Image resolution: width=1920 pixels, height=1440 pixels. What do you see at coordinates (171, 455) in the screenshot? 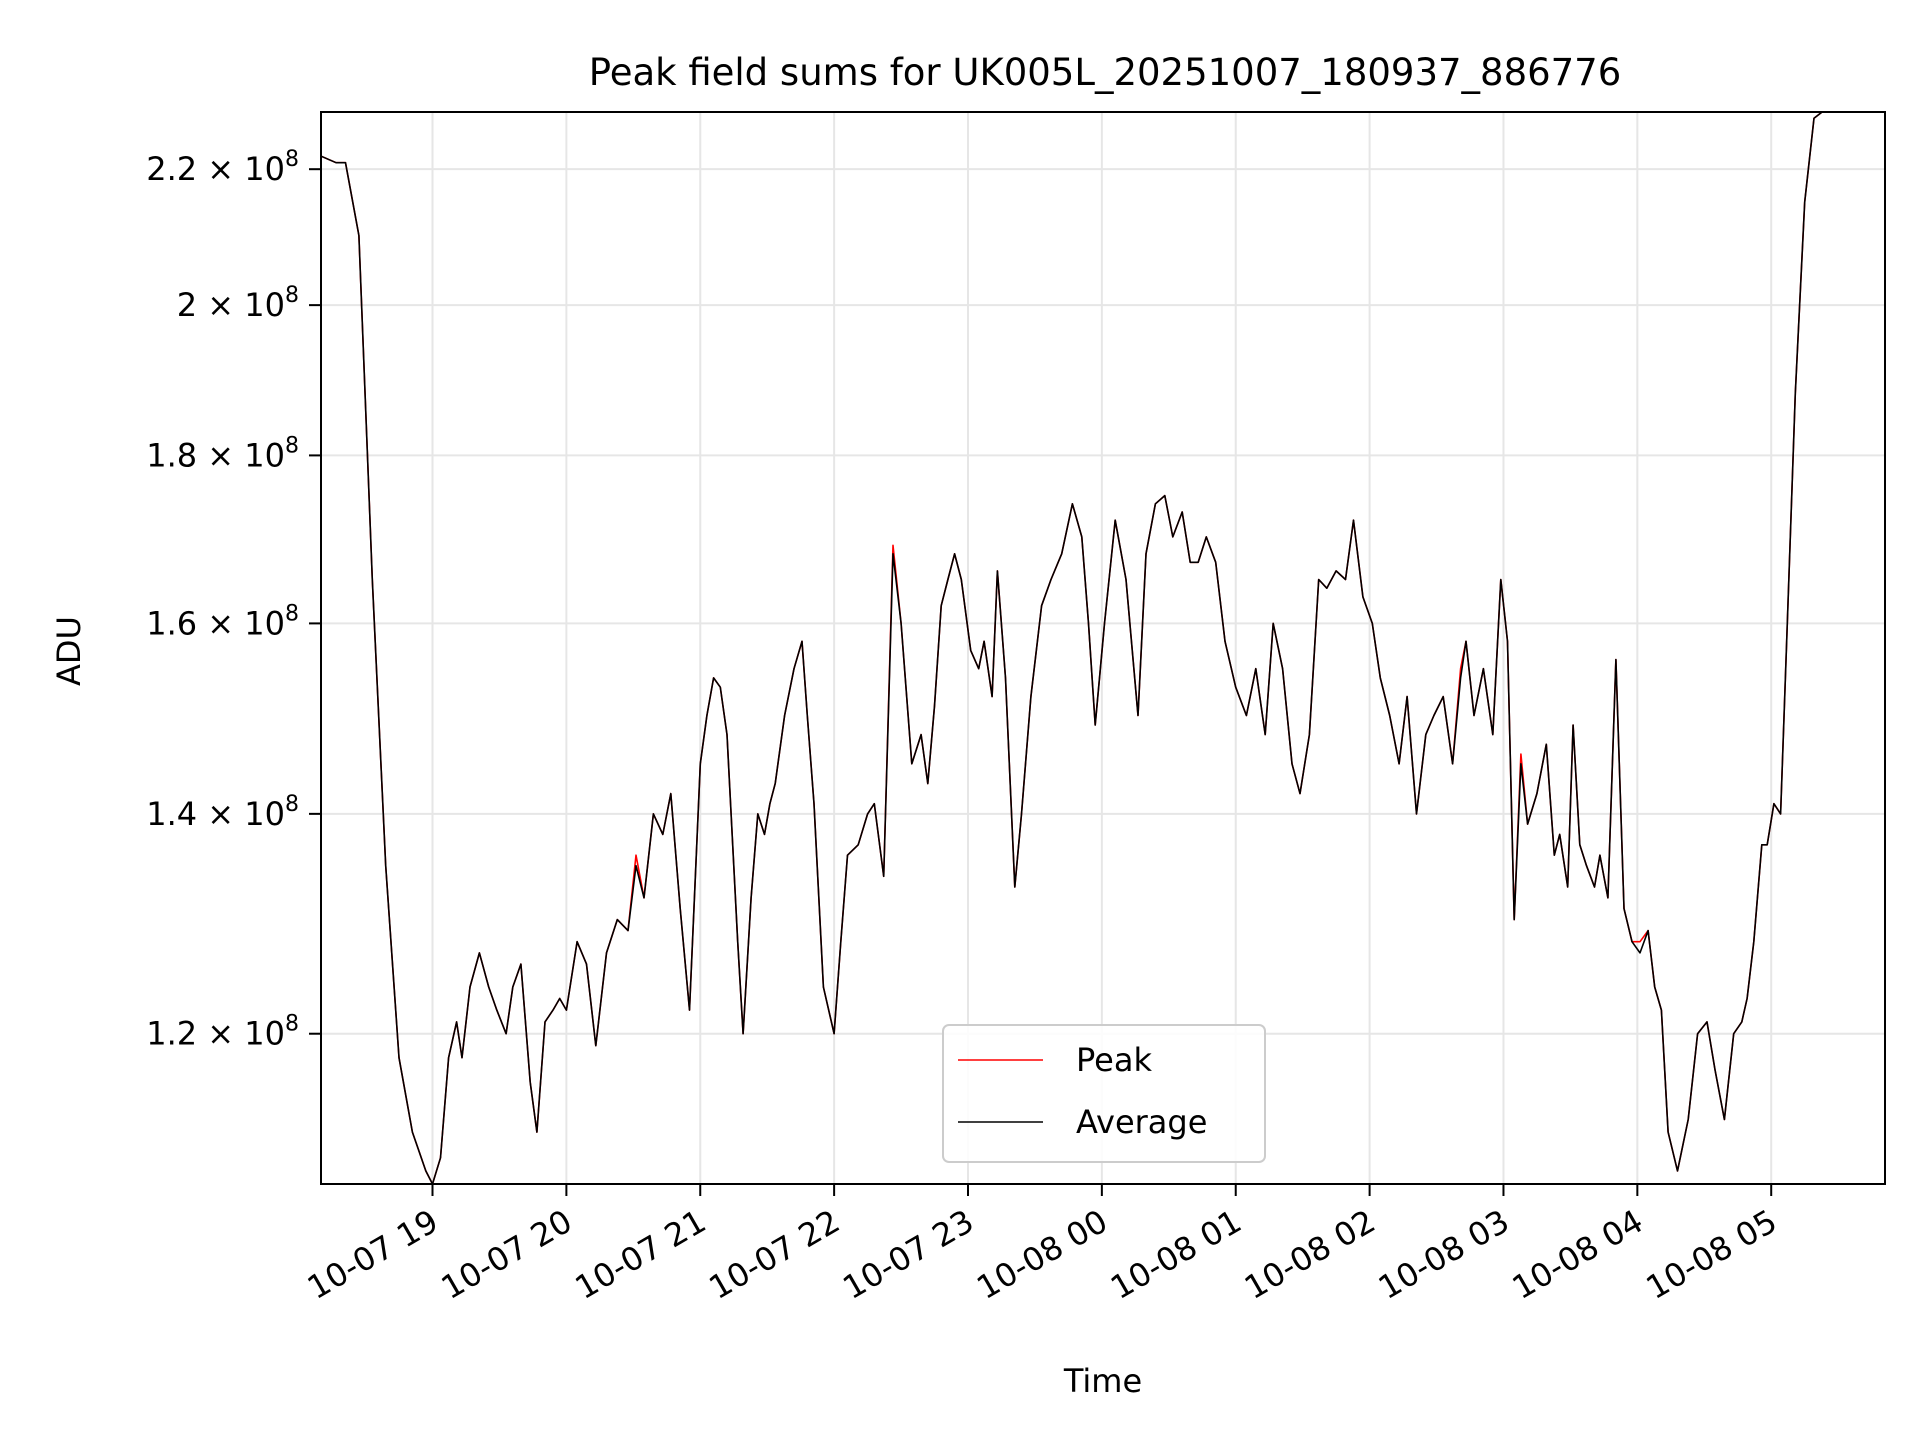
I see `y-tick-mantissa: 1.8` at bounding box center [171, 455].